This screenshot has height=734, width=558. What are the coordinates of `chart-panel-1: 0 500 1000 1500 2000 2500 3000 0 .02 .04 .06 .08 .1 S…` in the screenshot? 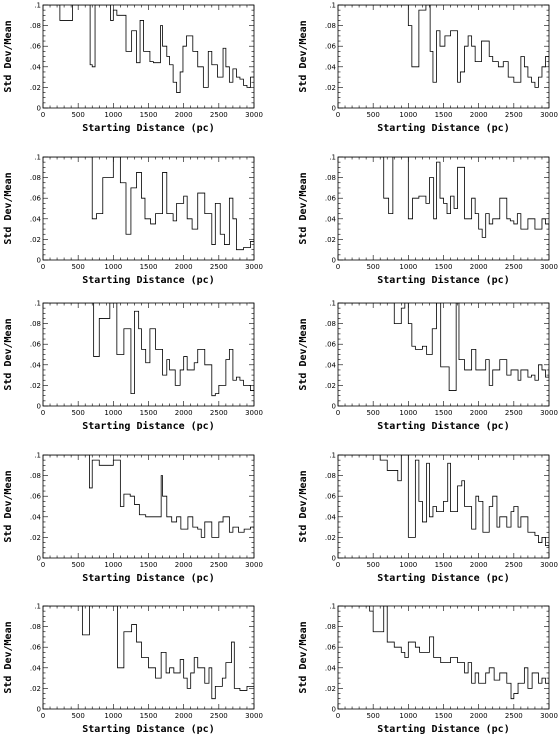 It's located at (133, 68).